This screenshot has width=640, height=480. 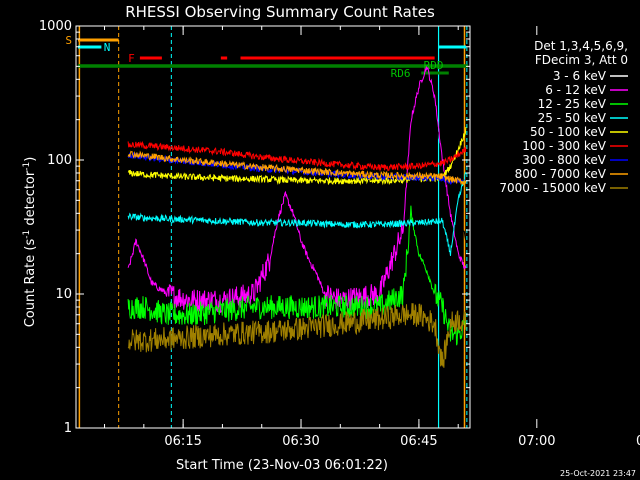 What do you see at coordinates (131, 58) in the screenshot?
I see `flare-label: F` at bounding box center [131, 58].